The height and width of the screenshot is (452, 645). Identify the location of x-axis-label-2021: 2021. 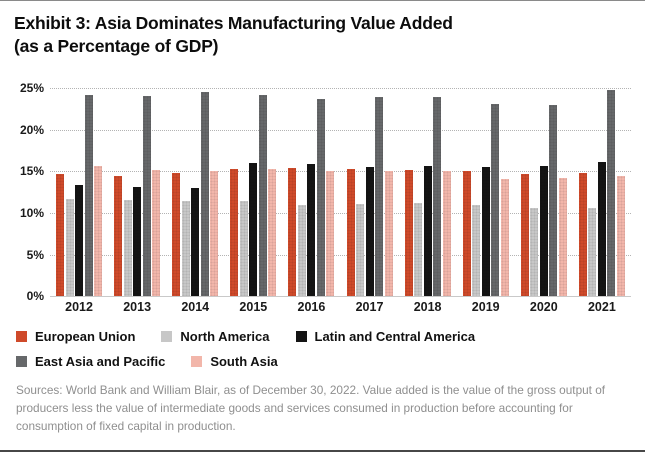
(601, 307).